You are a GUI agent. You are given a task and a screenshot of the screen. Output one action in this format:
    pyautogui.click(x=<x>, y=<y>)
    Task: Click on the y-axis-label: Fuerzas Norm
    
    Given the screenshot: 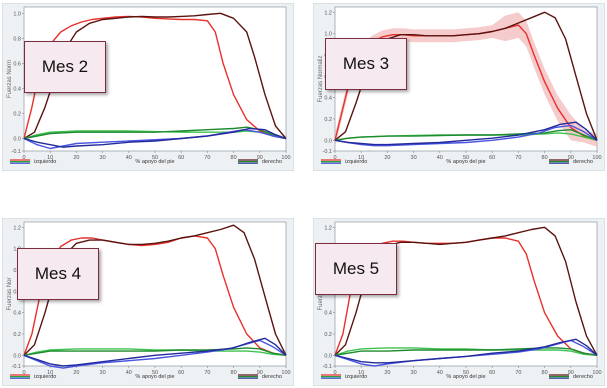 What is the action you would take?
    pyautogui.click(x=10, y=79)
    